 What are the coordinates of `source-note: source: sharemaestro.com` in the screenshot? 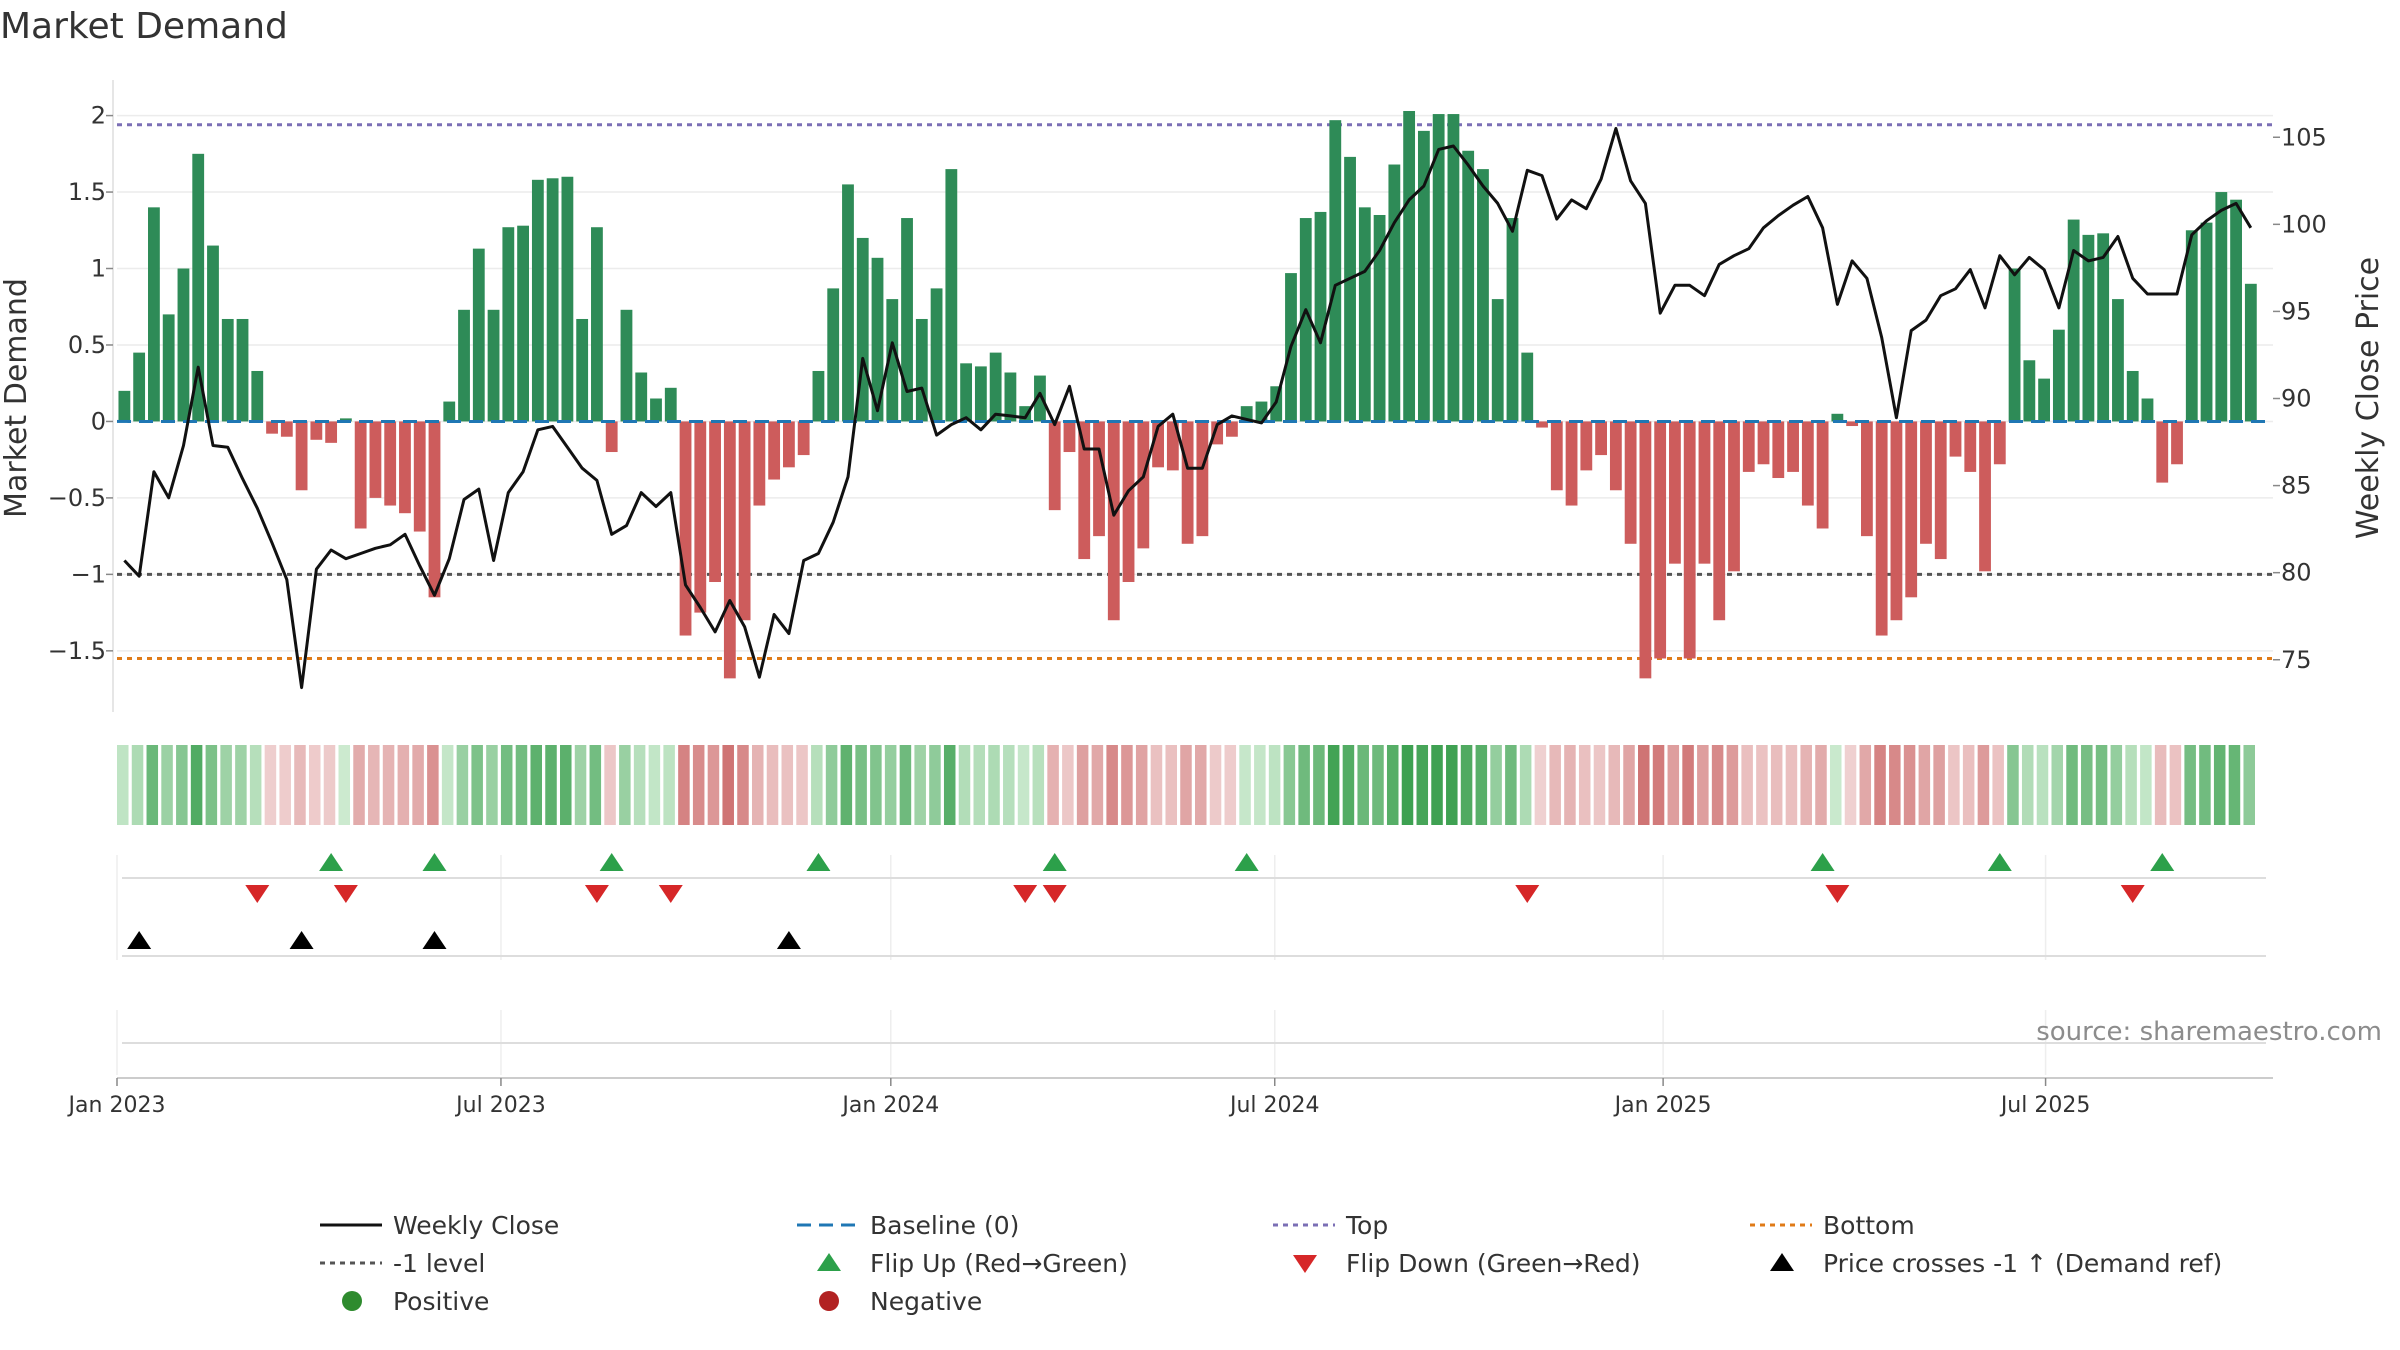 It's located at (2209, 1032).